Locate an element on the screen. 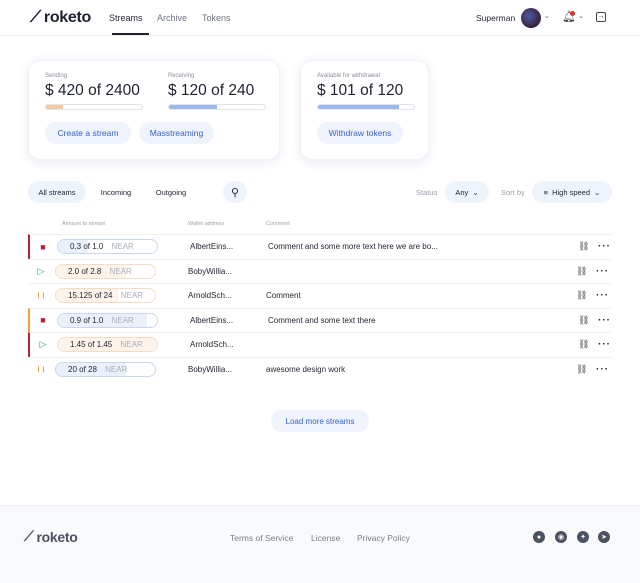  amount-text: 20 of 28 is located at coordinates (82, 369).